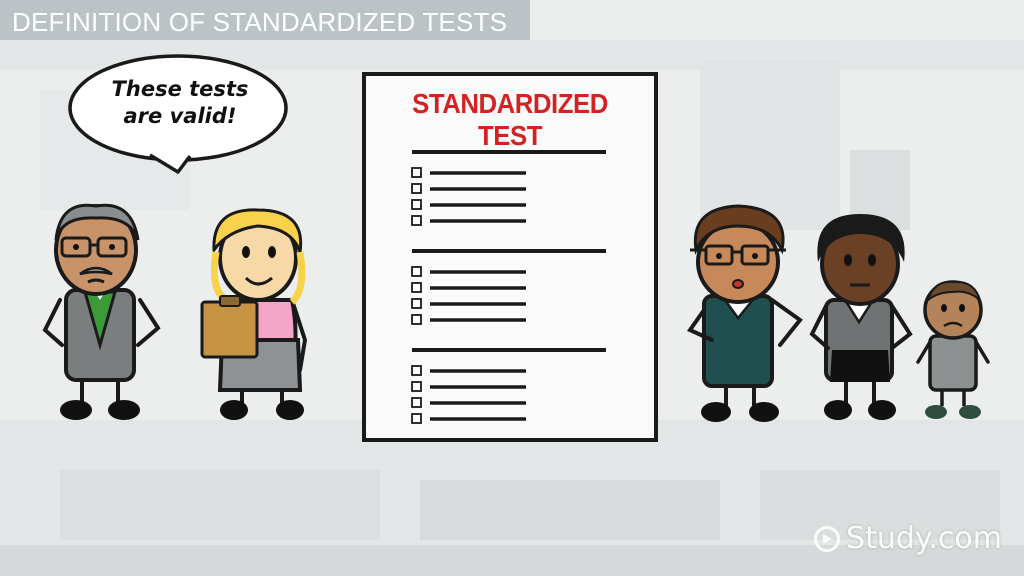 The width and height of the screenshot is (1024, 576). I want to click on speech-bubble, so click(178, 114).